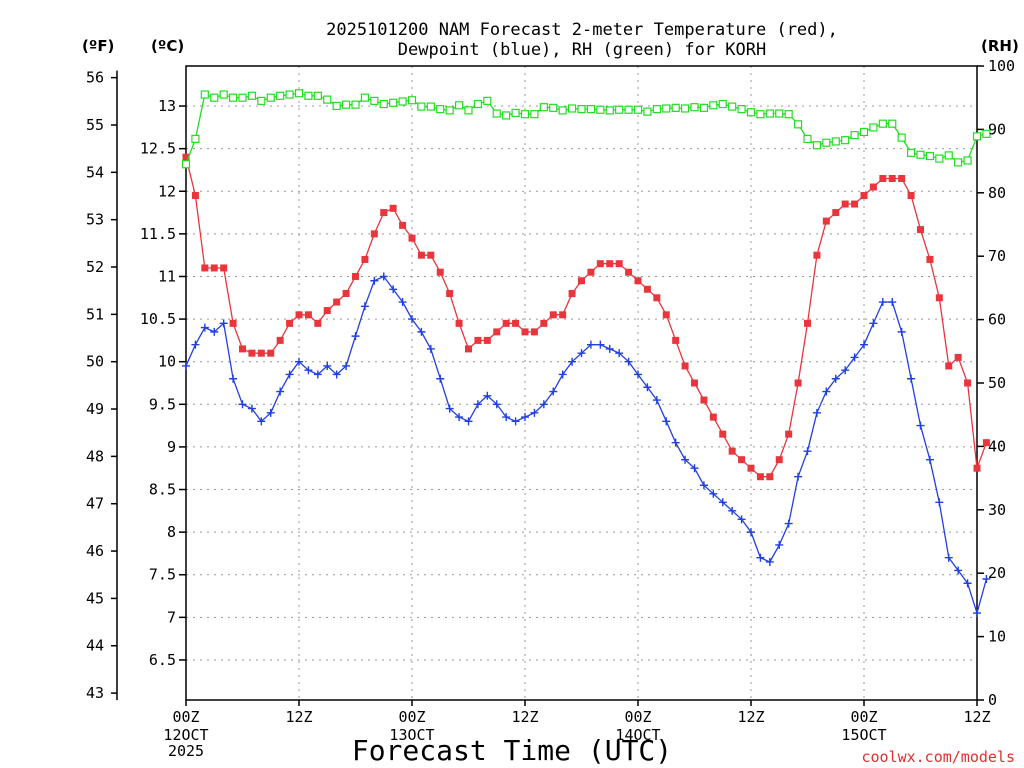 This screenshot has height=768, width=1024. Describe the element at coordinates (637, 717) in the screenshot. I see `x-tick-label: 00Z` at that location.